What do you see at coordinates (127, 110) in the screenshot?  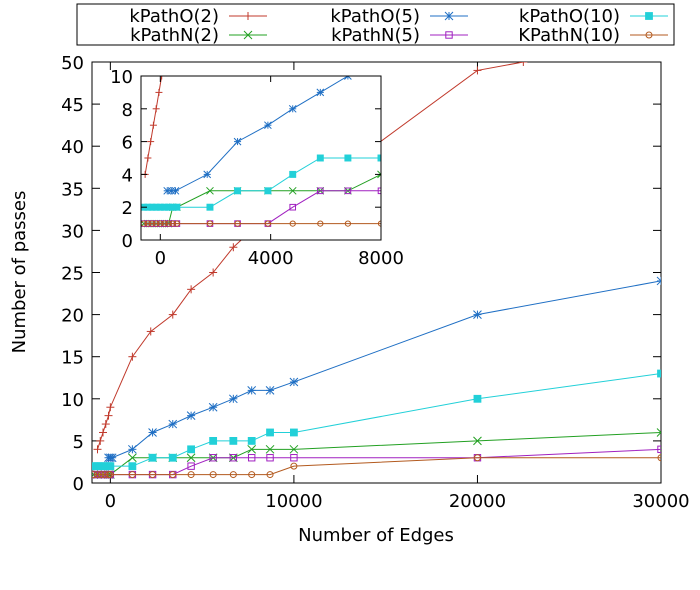 I see `inset-y-tick-label: 8` at bounding box center [127, 110].